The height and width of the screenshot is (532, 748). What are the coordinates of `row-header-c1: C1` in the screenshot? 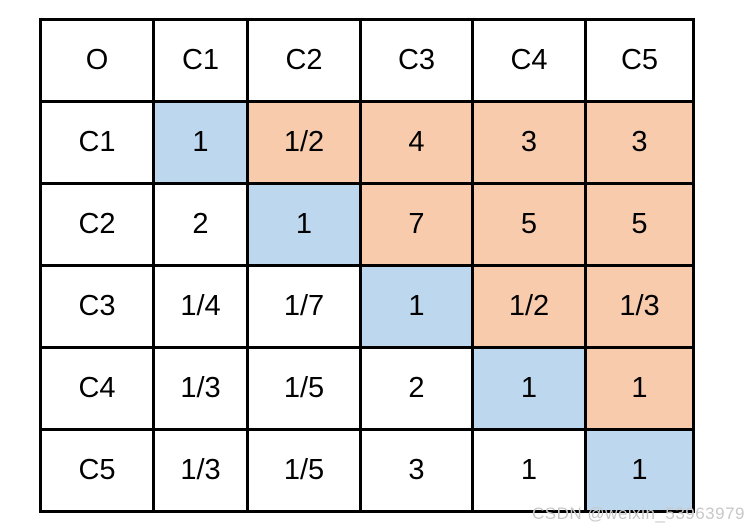 It's located at (97, 142).